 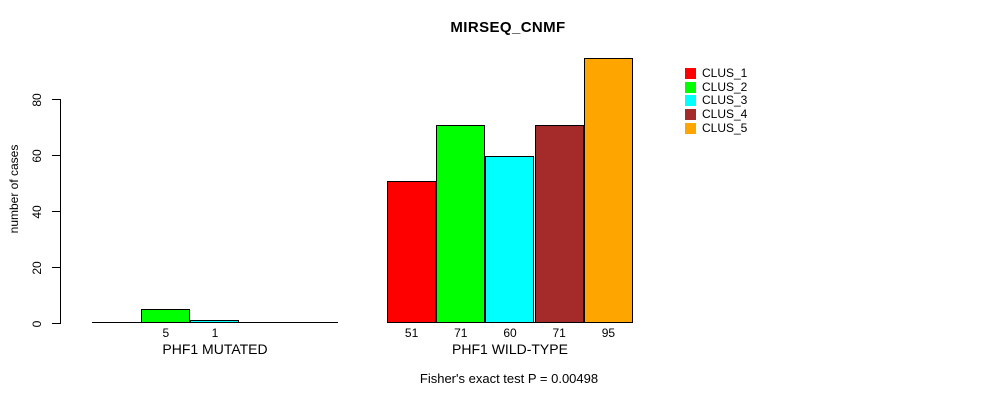 What do you see at coordinates (37, 155) in the screenshot?
I see `y-tick-label: 60` at bounding box center [37, 155].